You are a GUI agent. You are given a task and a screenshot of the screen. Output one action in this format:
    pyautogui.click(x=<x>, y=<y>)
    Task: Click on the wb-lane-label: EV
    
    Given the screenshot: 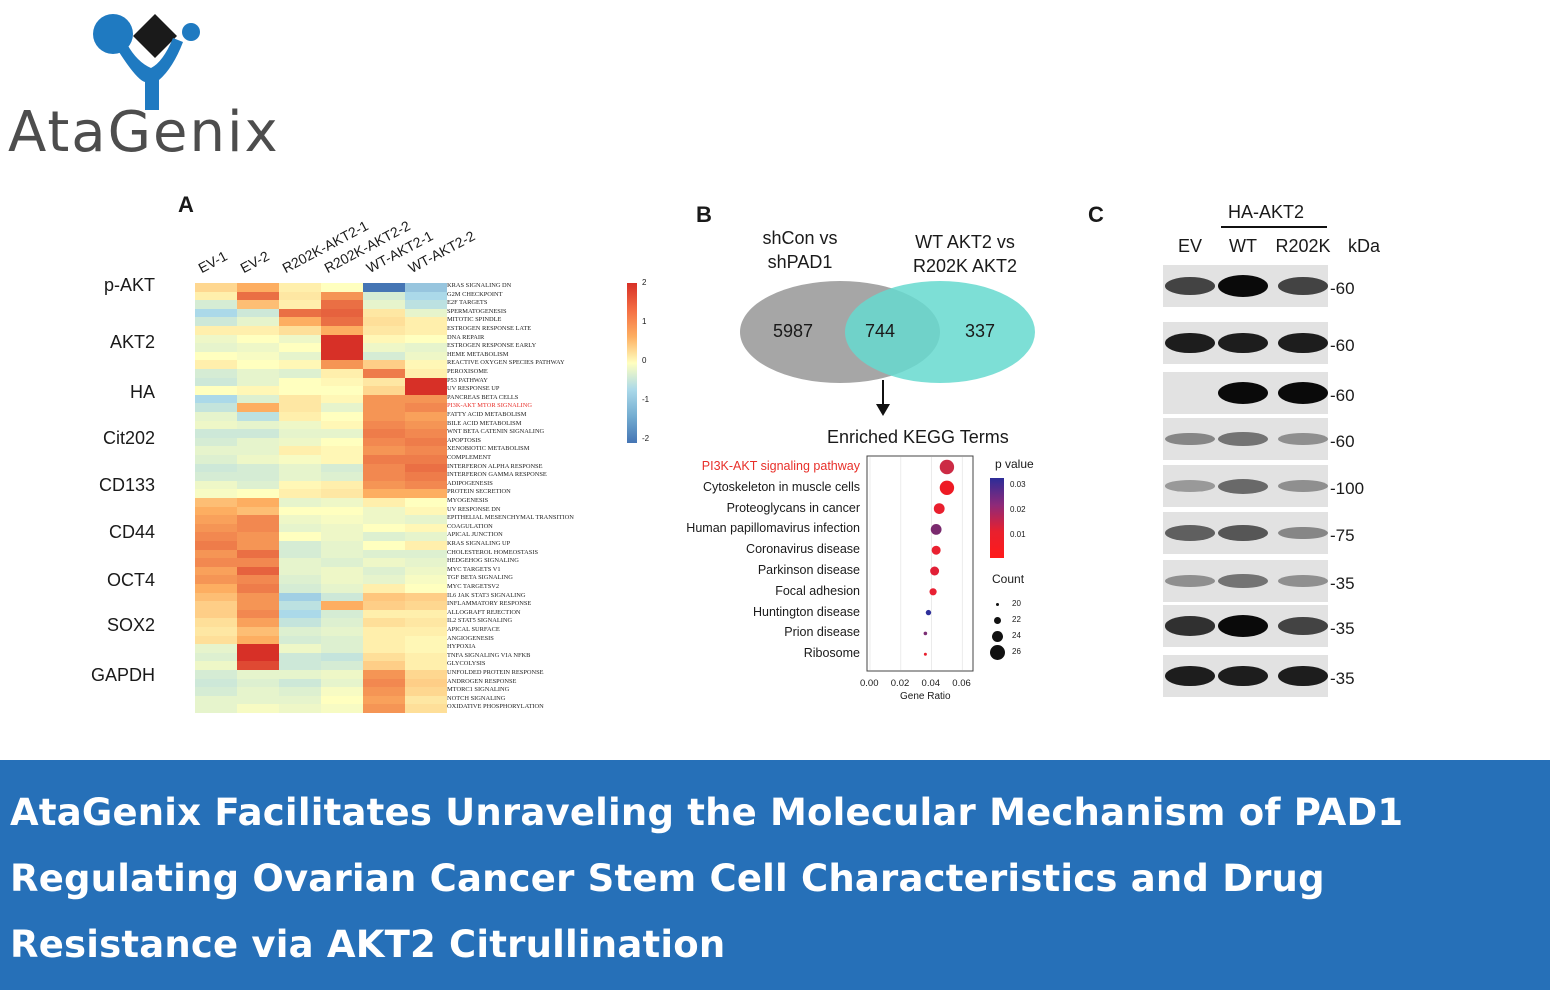 What is the action you would take?
    pyautogui.click(x=1190, y=246)
    